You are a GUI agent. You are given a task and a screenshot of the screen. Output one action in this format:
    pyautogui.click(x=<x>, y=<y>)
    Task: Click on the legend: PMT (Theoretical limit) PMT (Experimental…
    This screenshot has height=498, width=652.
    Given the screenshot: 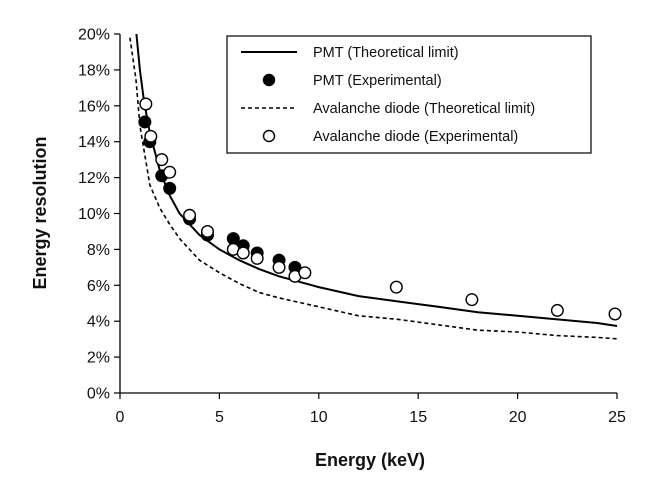 What is the action you would take?
    pyautogui.click(x=409, y=94)
    